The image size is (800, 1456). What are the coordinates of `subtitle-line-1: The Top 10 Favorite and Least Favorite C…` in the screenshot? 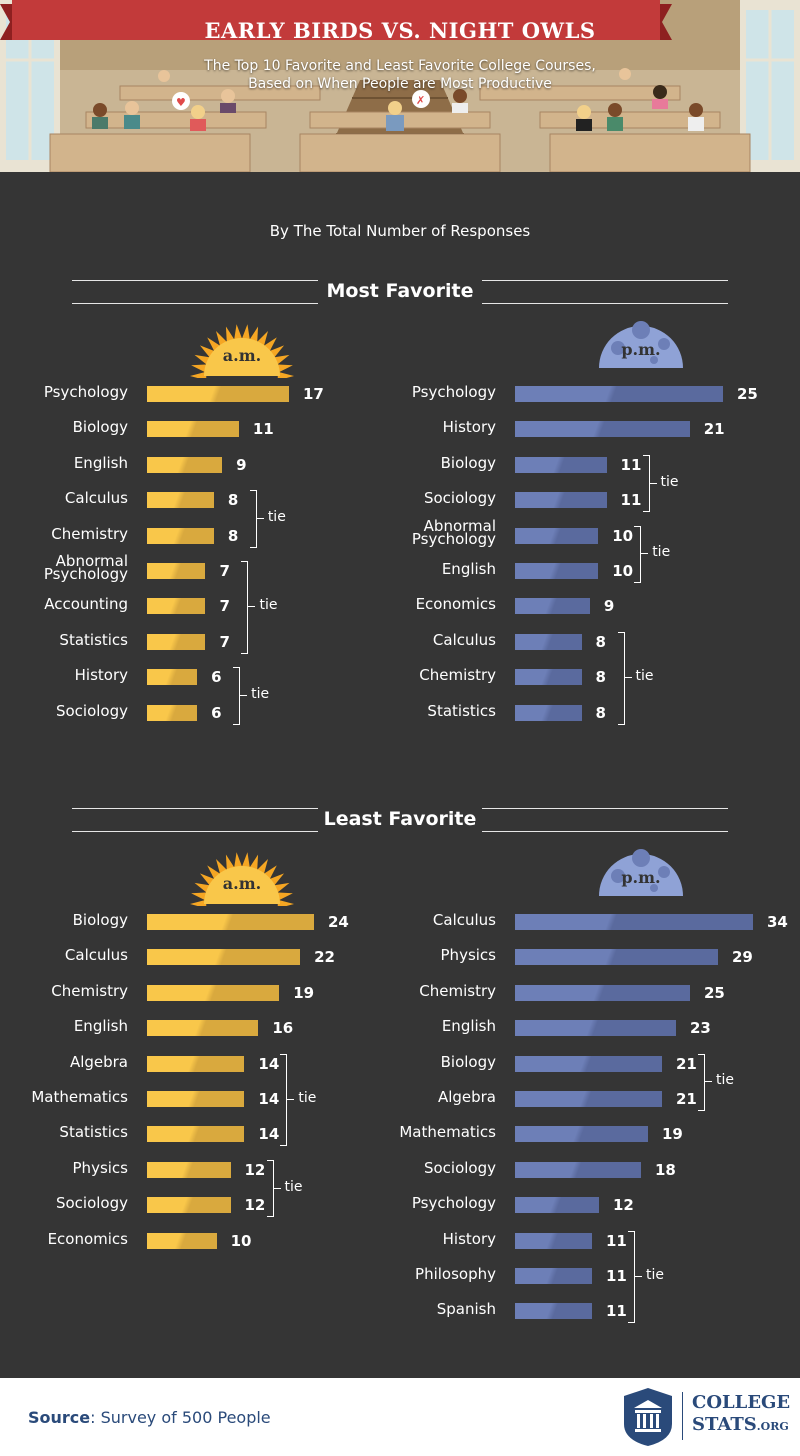 It's located at (400, 66).